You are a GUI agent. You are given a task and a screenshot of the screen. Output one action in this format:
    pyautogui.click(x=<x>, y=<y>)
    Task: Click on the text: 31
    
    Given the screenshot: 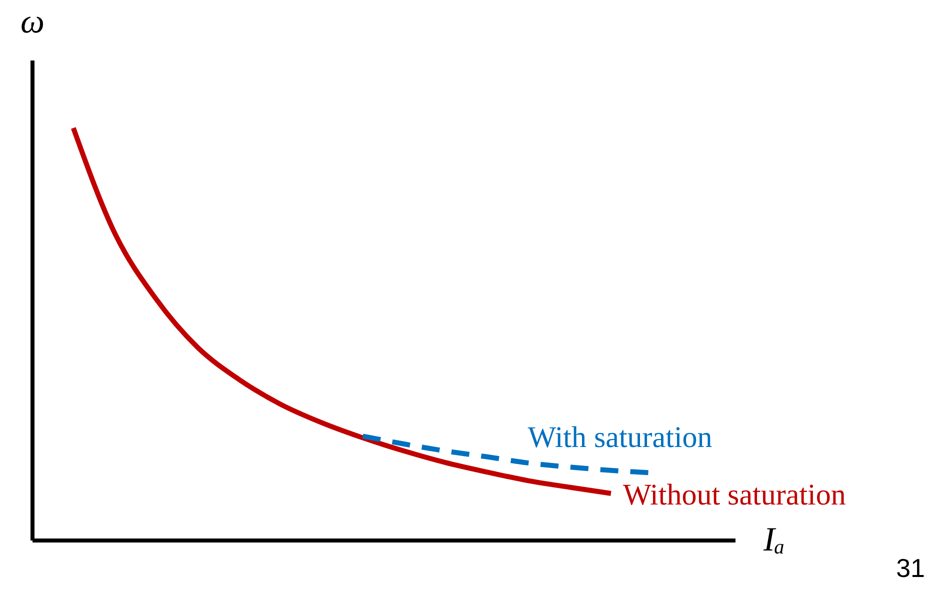 What is the action you would take?
    pyautogui.click(x=910, y=568)
    